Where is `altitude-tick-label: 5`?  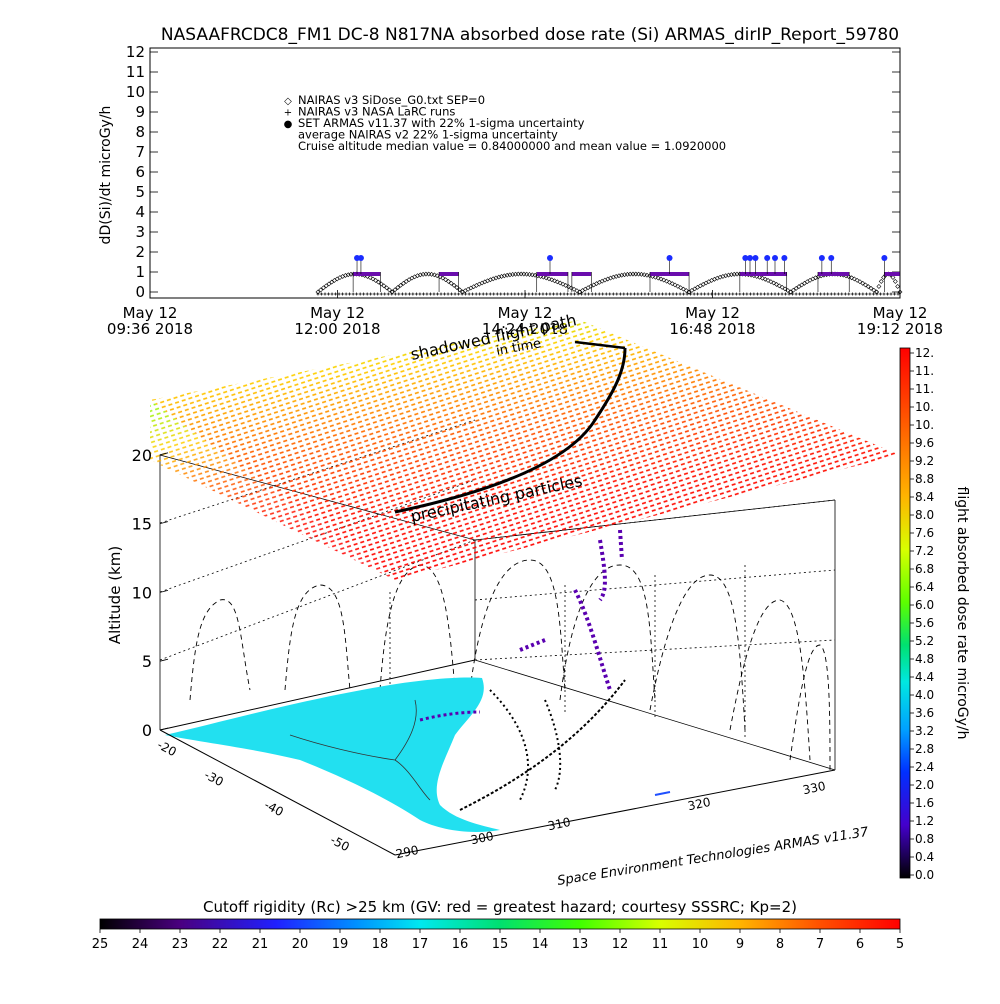
altitude-tick-label: 5 is located at coordinates (147, 661).